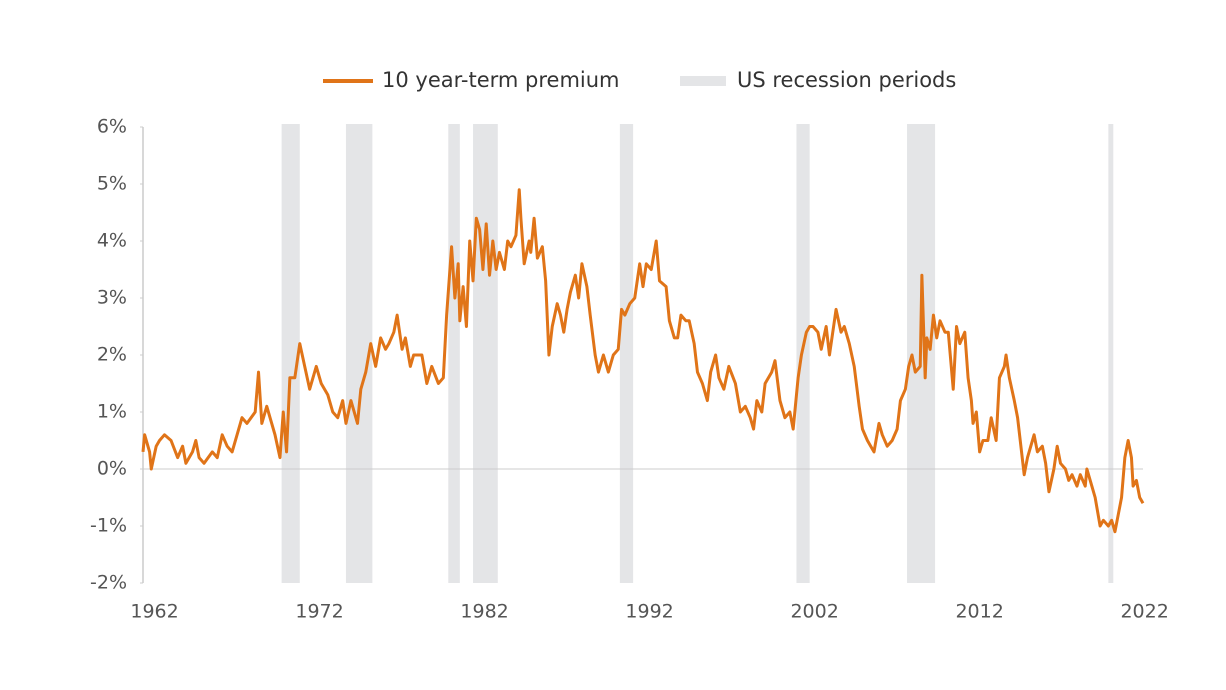  What do you see at coordinates (846, 80) in the screenshot?
I see `legend-label: US recession periods` at bounding box center [846, 80].